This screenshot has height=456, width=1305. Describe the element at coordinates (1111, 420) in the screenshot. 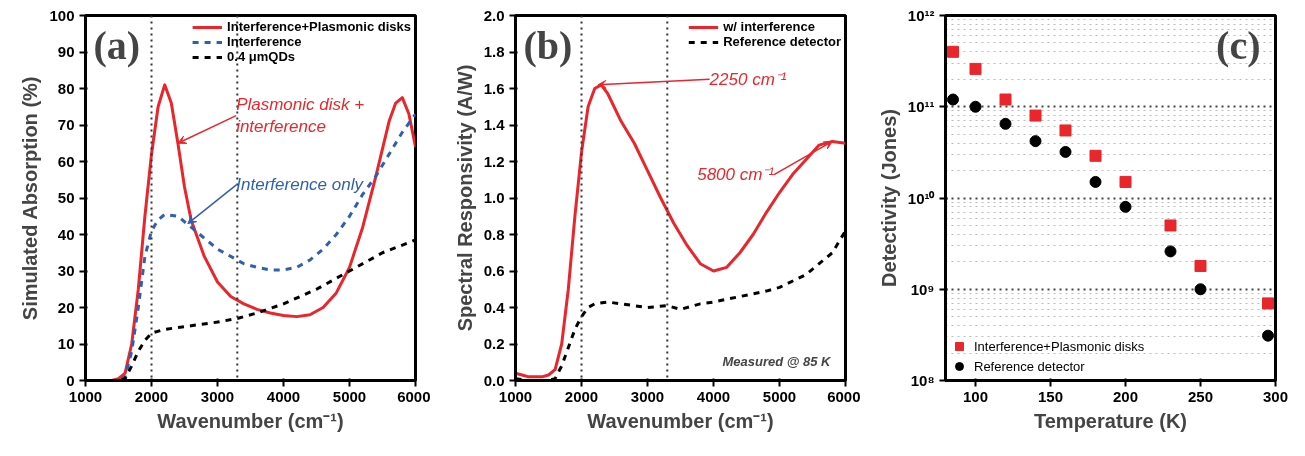

I see `x-axis-title: Temperature (K)` at that location.